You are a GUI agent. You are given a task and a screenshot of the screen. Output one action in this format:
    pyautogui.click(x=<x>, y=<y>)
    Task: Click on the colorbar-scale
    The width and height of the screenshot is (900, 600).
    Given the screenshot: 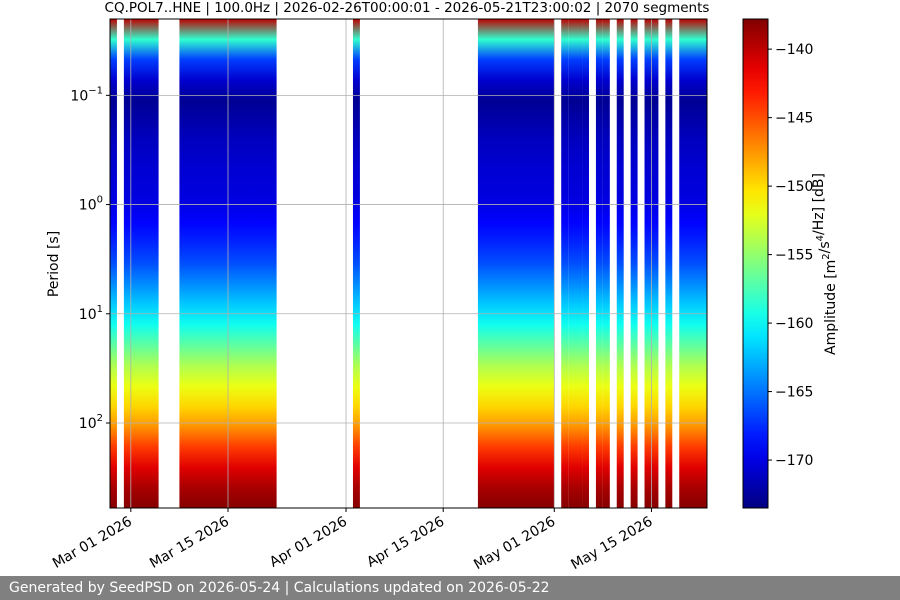 What is the action you would take?
    pyautogui.click(x=755, y=263)
    